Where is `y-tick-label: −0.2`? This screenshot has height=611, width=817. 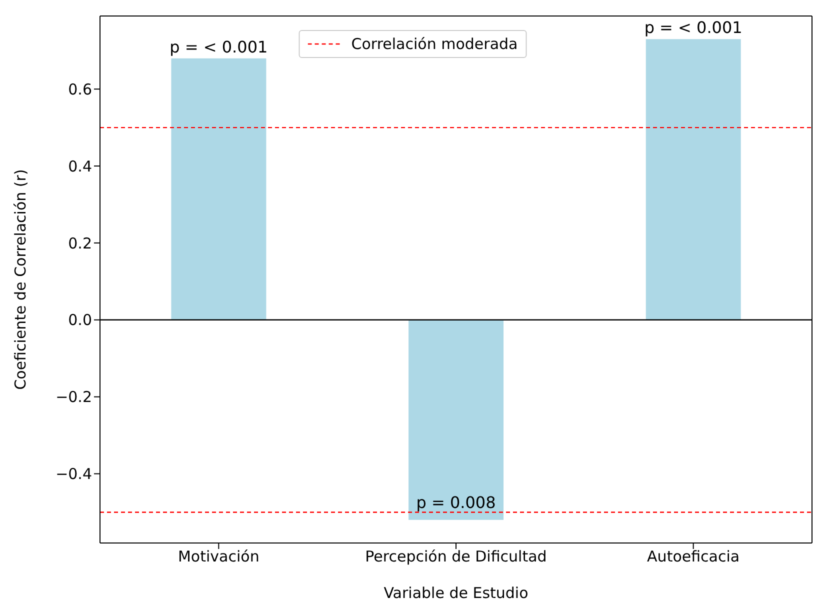 y-tick-label: −0.2 is located at coordinates (74, 397).